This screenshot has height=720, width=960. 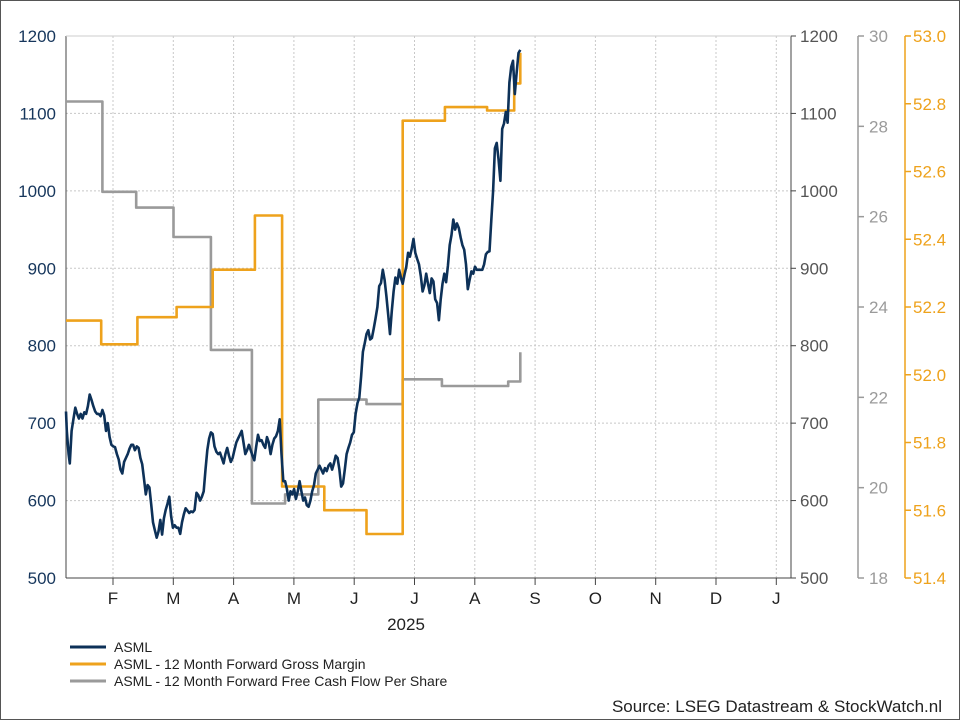 I want to click on fcf-tick-label: 28, so click(x=878, y=126).